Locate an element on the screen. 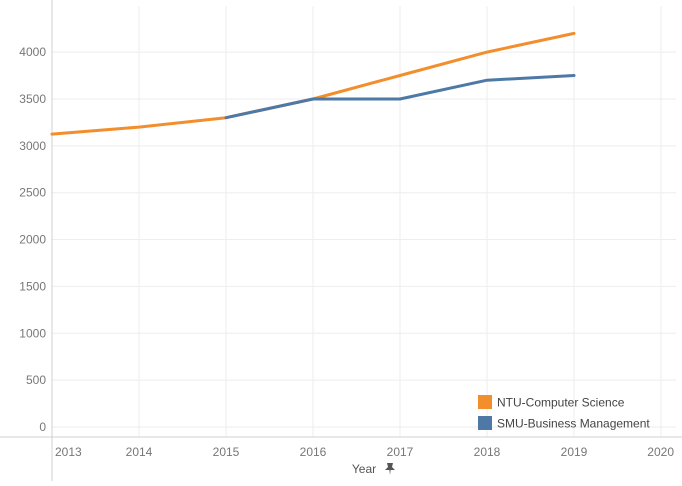  x-tick-label: 2017 is located at coordinates (400, 452).